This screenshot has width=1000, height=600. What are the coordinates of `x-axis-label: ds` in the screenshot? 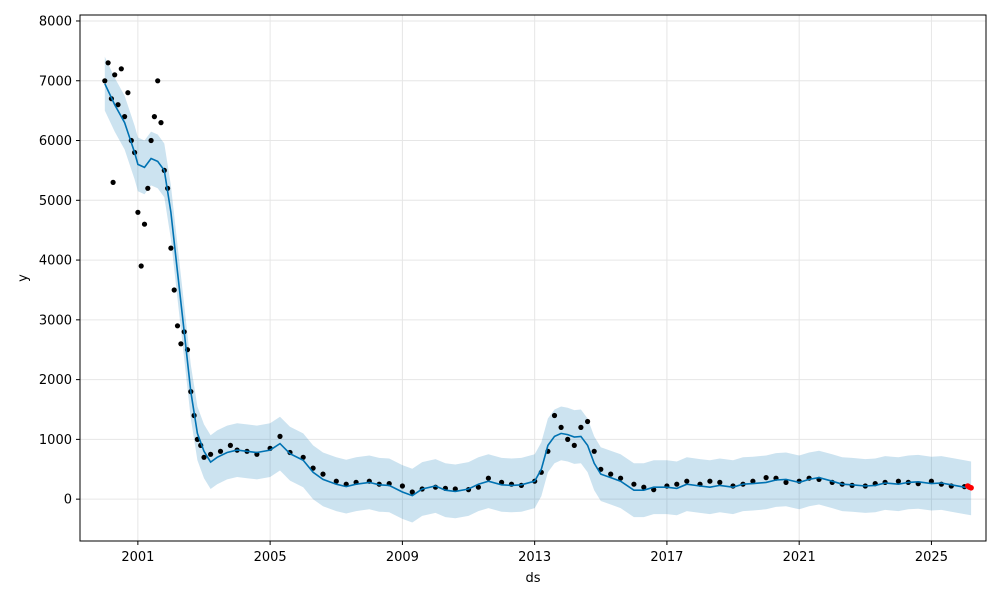 It's located at (532, 578).